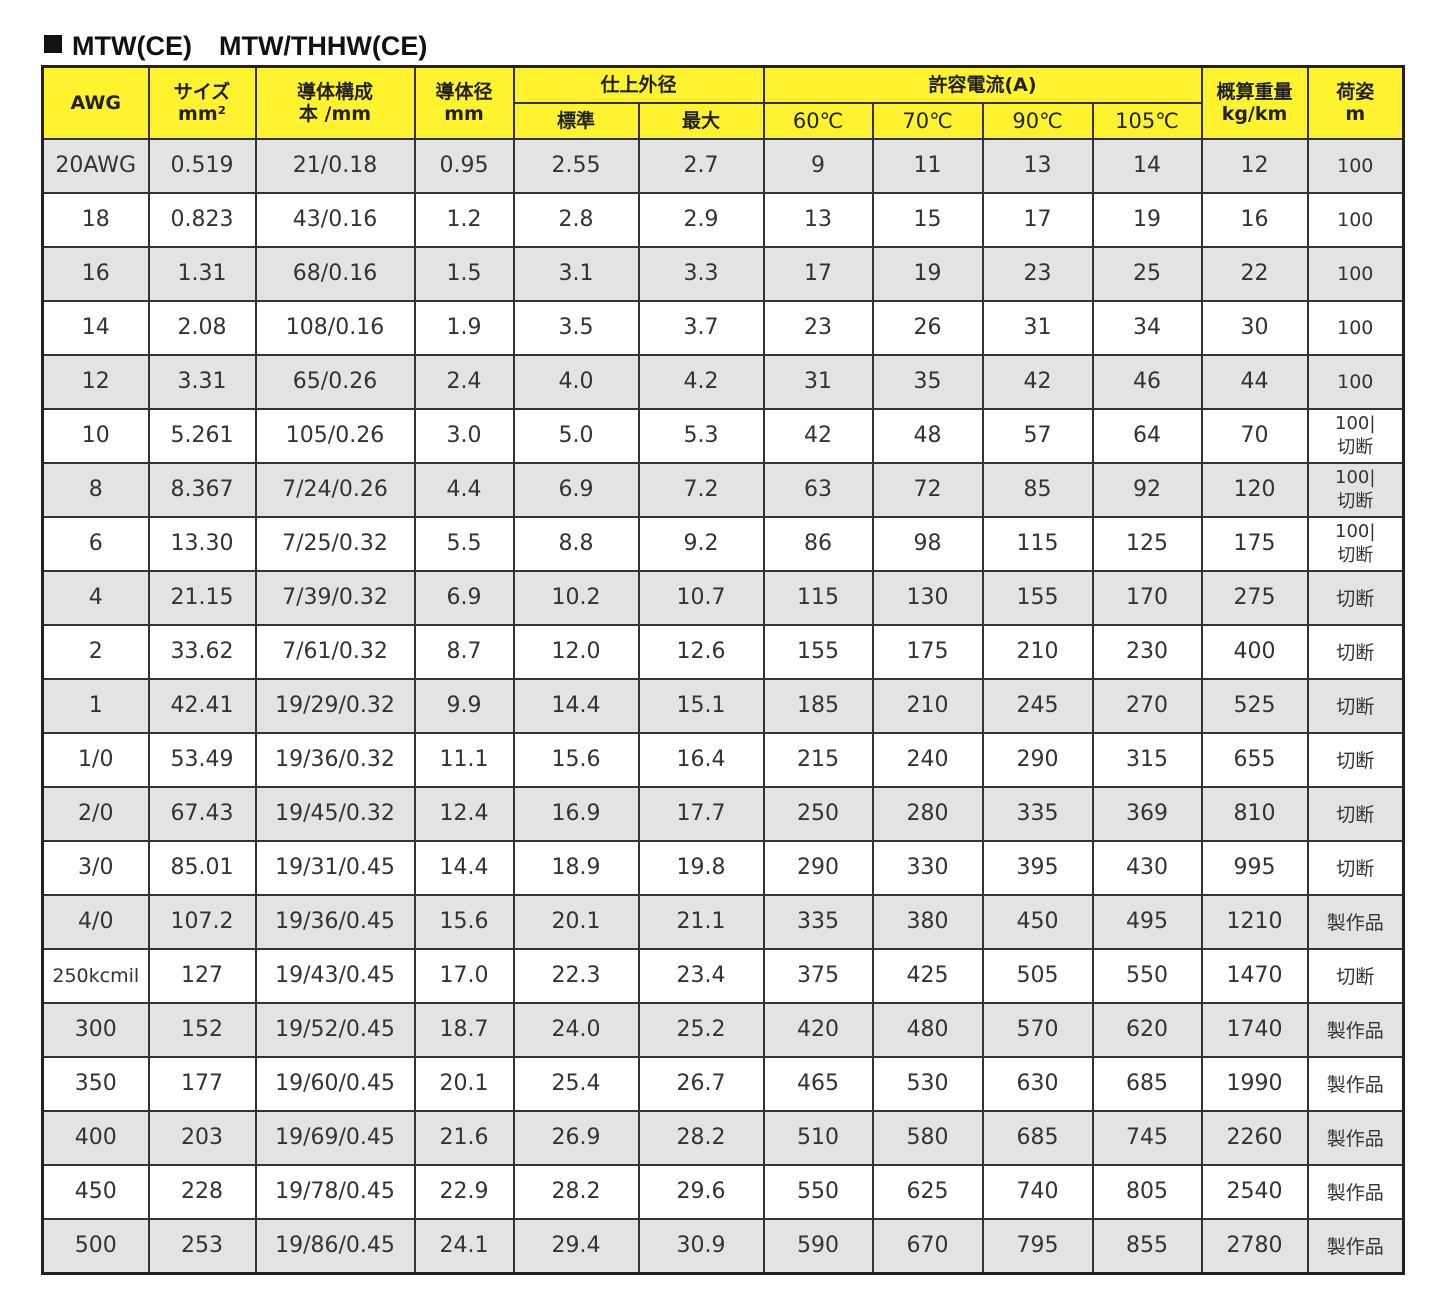  What do you see at coordinates (576, 435) in the screenshot?
I see `table-cell: 5.0` at bounding box center [576, 435].